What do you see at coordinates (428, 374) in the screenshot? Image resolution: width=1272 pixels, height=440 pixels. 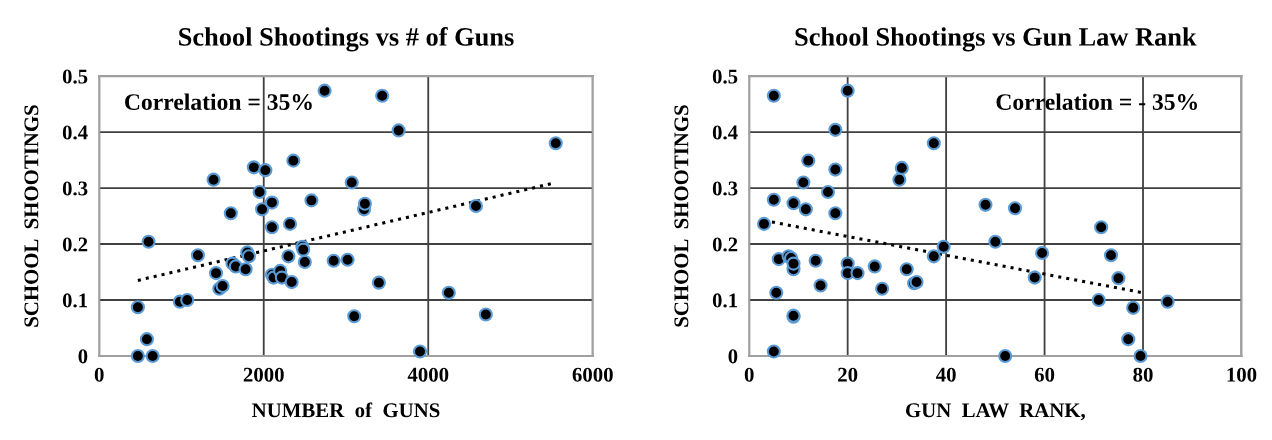 I see `x-tick-label: 4000` at bounding box center [428, 374].